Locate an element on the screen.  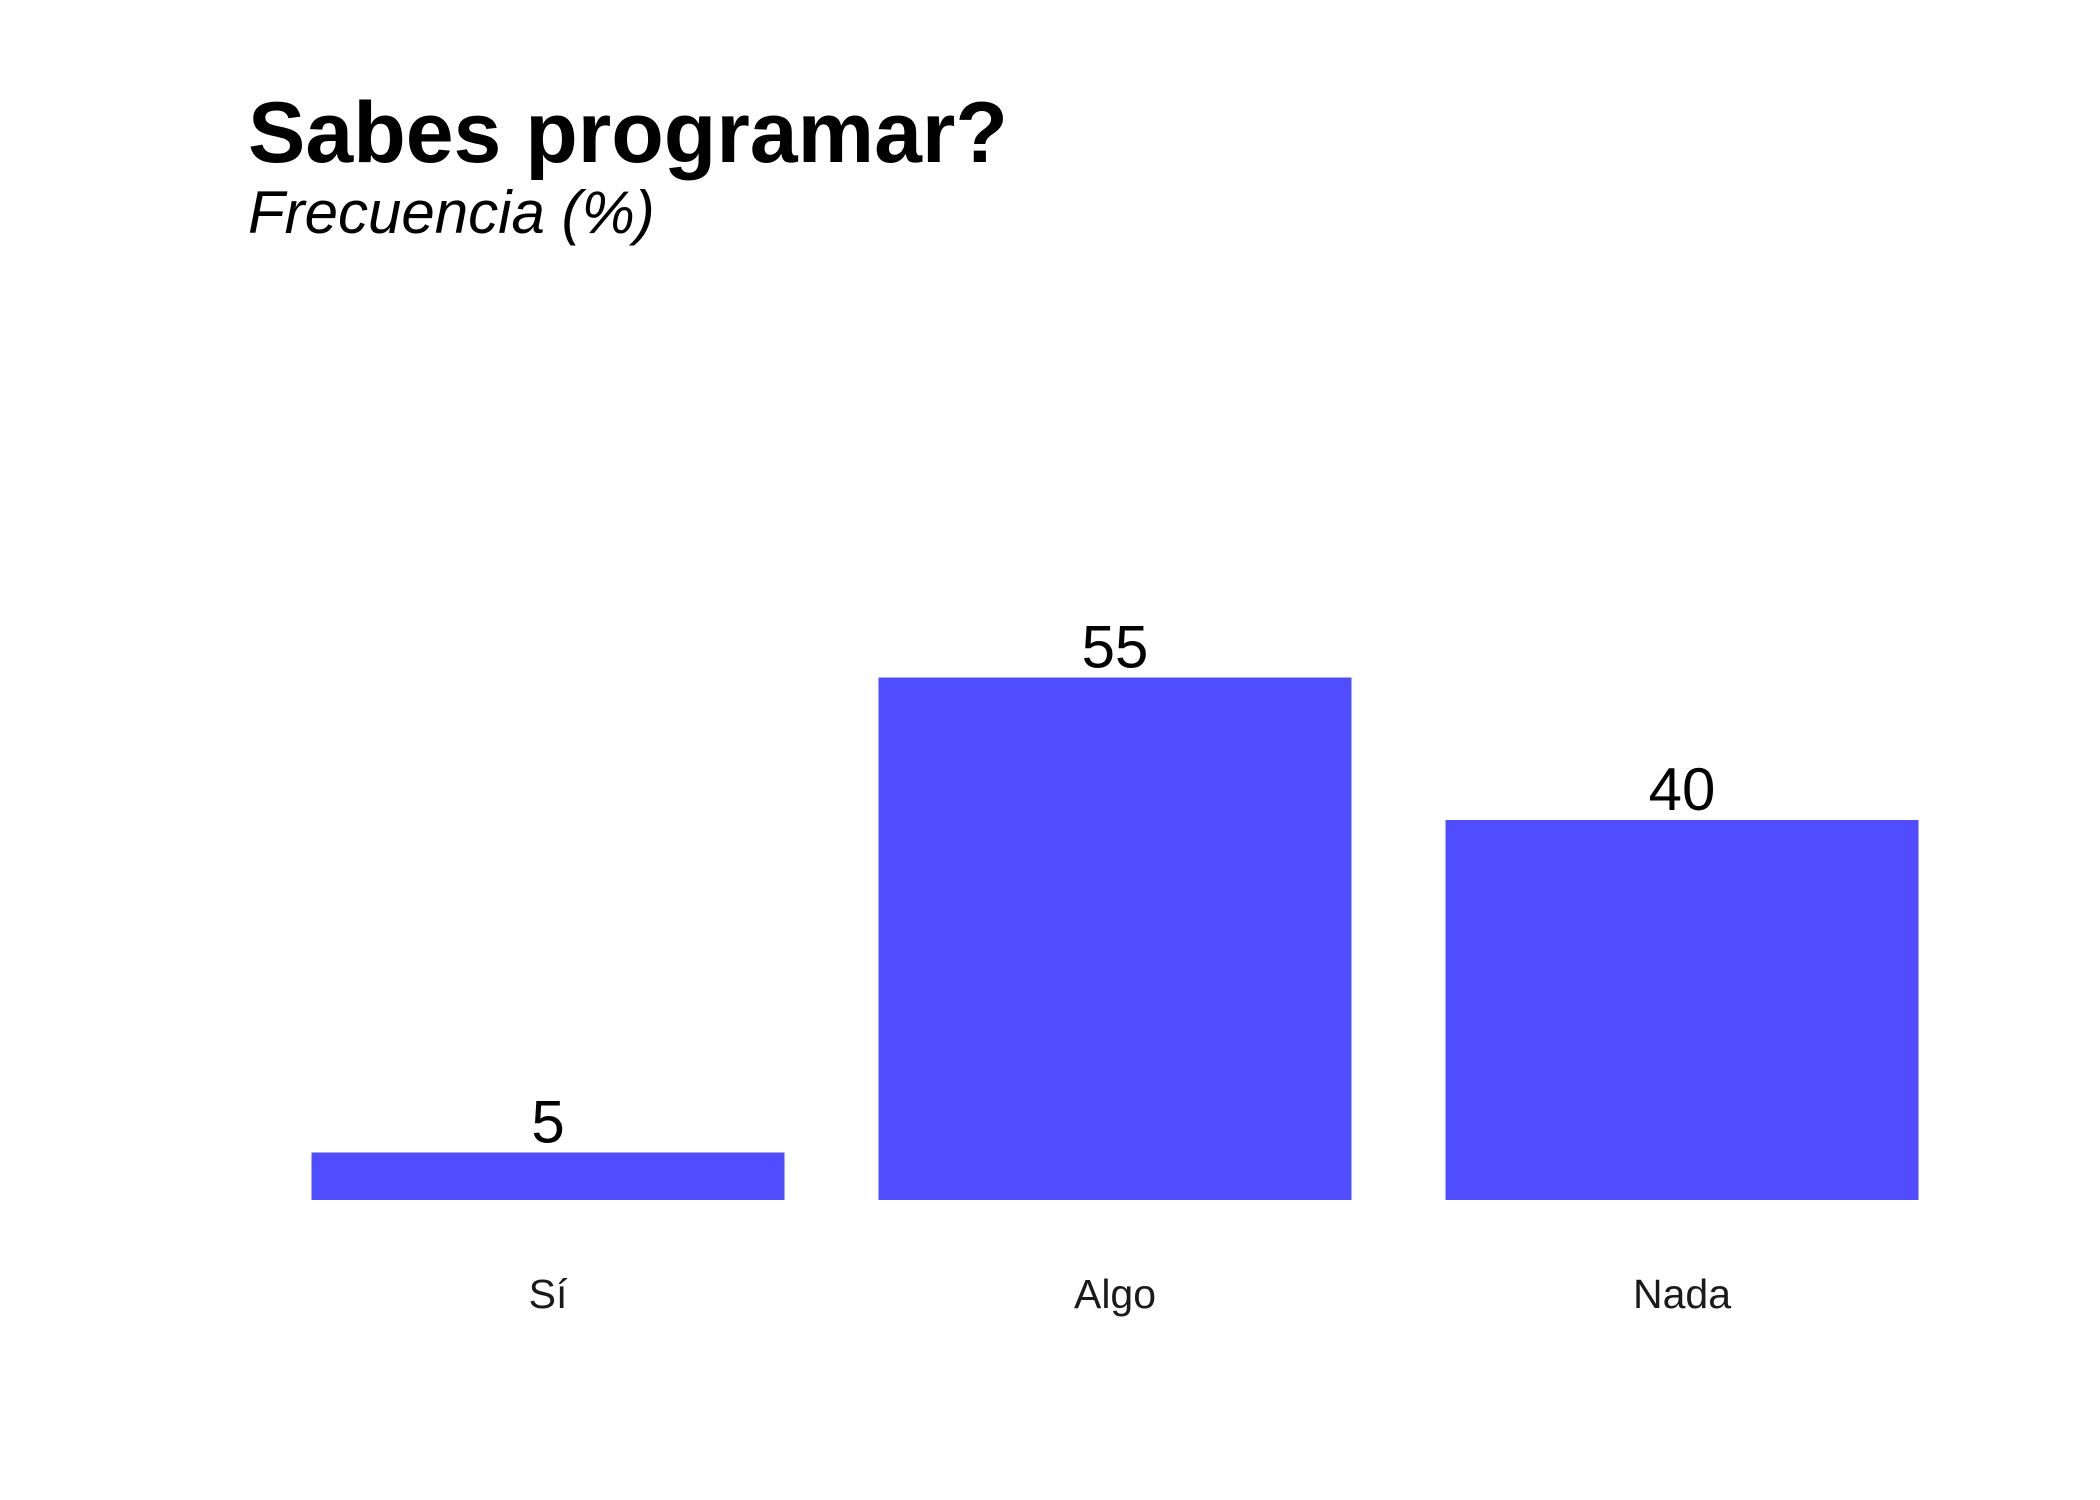
x-axis-ticks: Sí Algo Nada is located at coordinates (1130, 1294).